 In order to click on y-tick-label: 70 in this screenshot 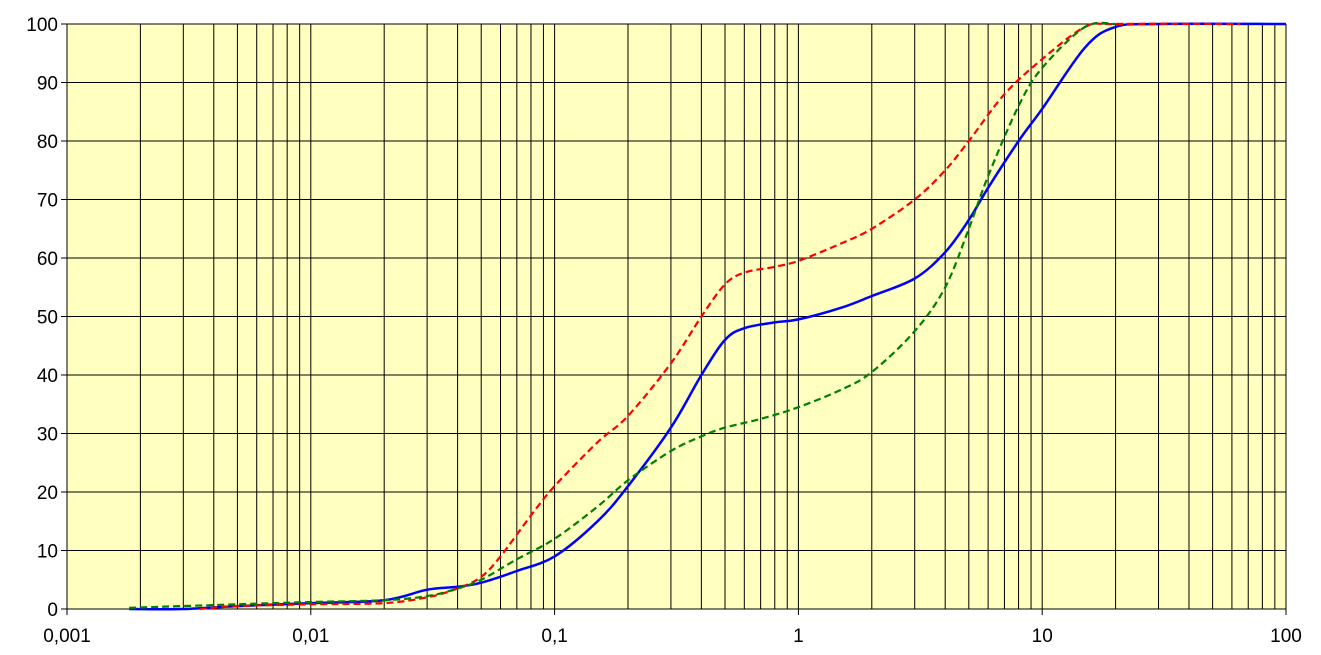, I will do `click(47, 201)`.